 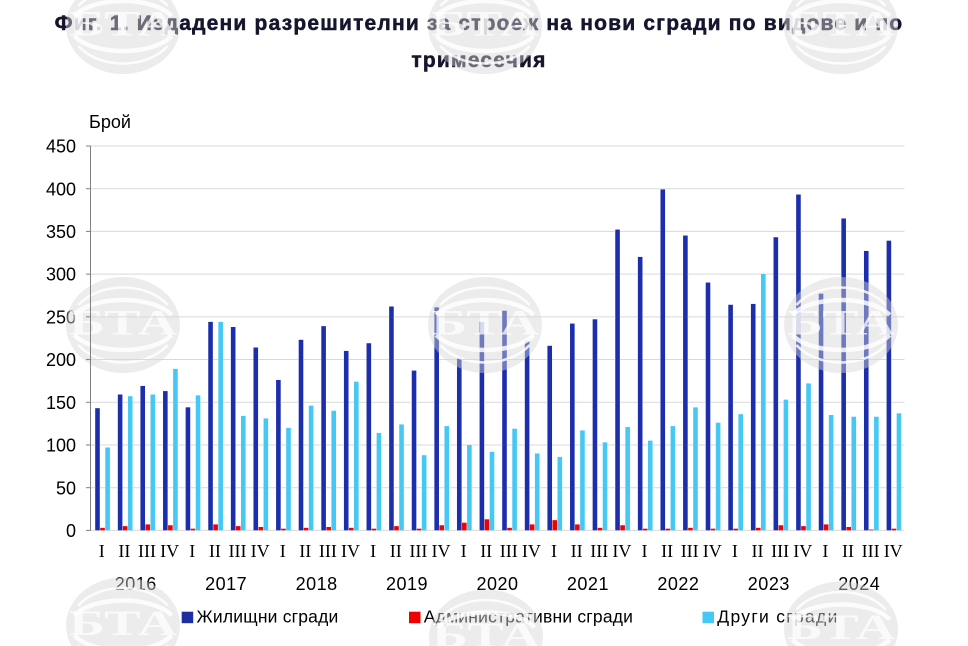 What do you see at coordinates (407, 584) in the screenshot?
I see `svg-text: 2019` at bounding box center [407, 584].